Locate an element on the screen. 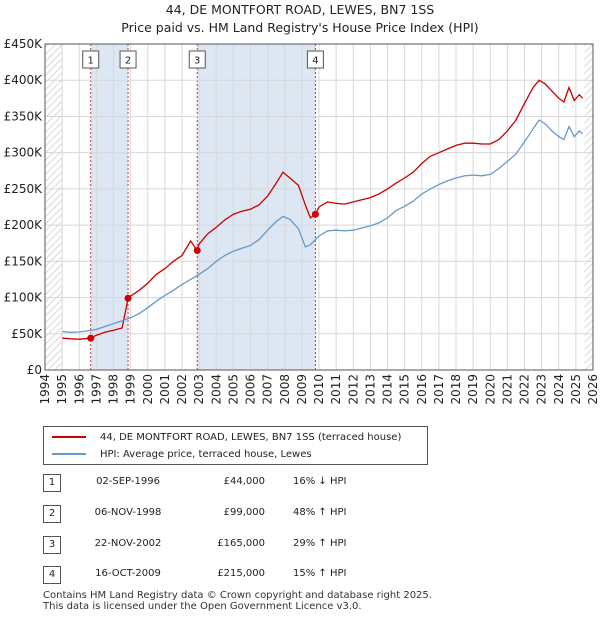 Image resolution: width=600 pixels, height=620 pixels. legend-swatch-hpi is located at coordinates (69, 454).